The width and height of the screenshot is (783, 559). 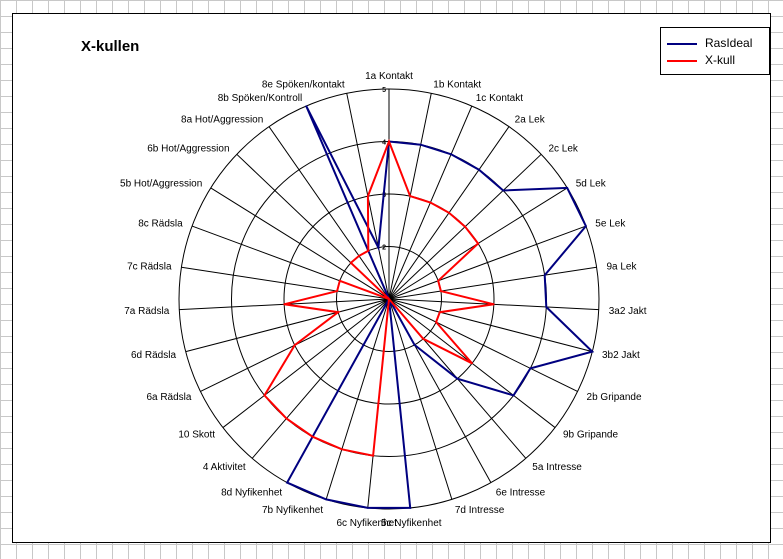 I want to click on axis-label: 4 Aktivitet, so click(x=224, y=467).